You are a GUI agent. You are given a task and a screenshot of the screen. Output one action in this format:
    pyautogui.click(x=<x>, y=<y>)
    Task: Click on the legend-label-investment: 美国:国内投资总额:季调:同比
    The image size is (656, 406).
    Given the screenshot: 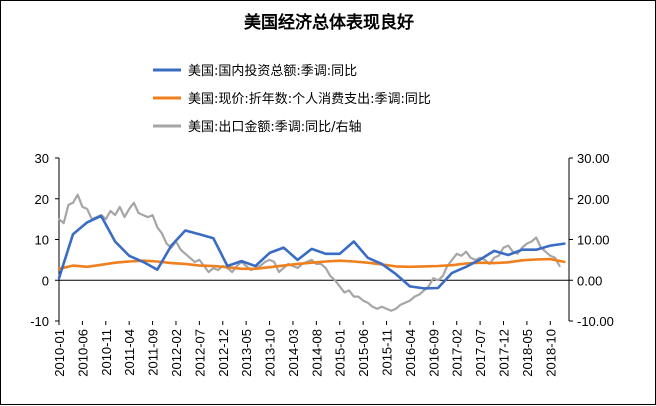 What is the action you would take?
    pyautogui.click(x=272, y=71)
    